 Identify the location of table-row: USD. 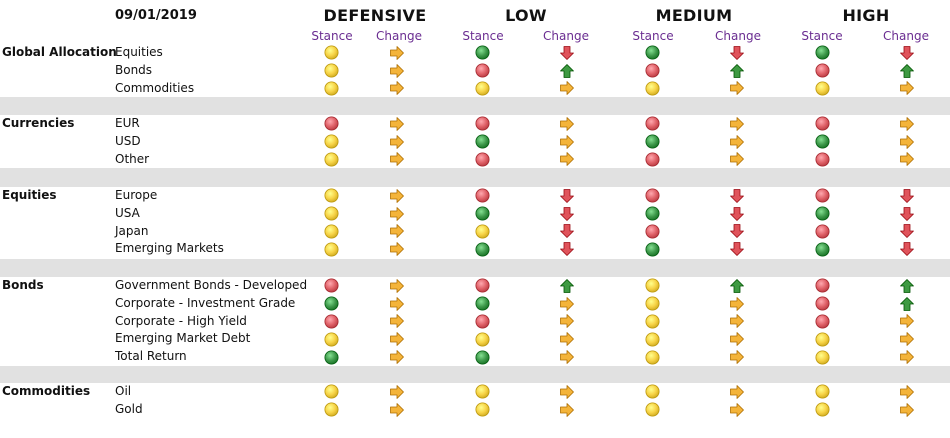
(475, 142).